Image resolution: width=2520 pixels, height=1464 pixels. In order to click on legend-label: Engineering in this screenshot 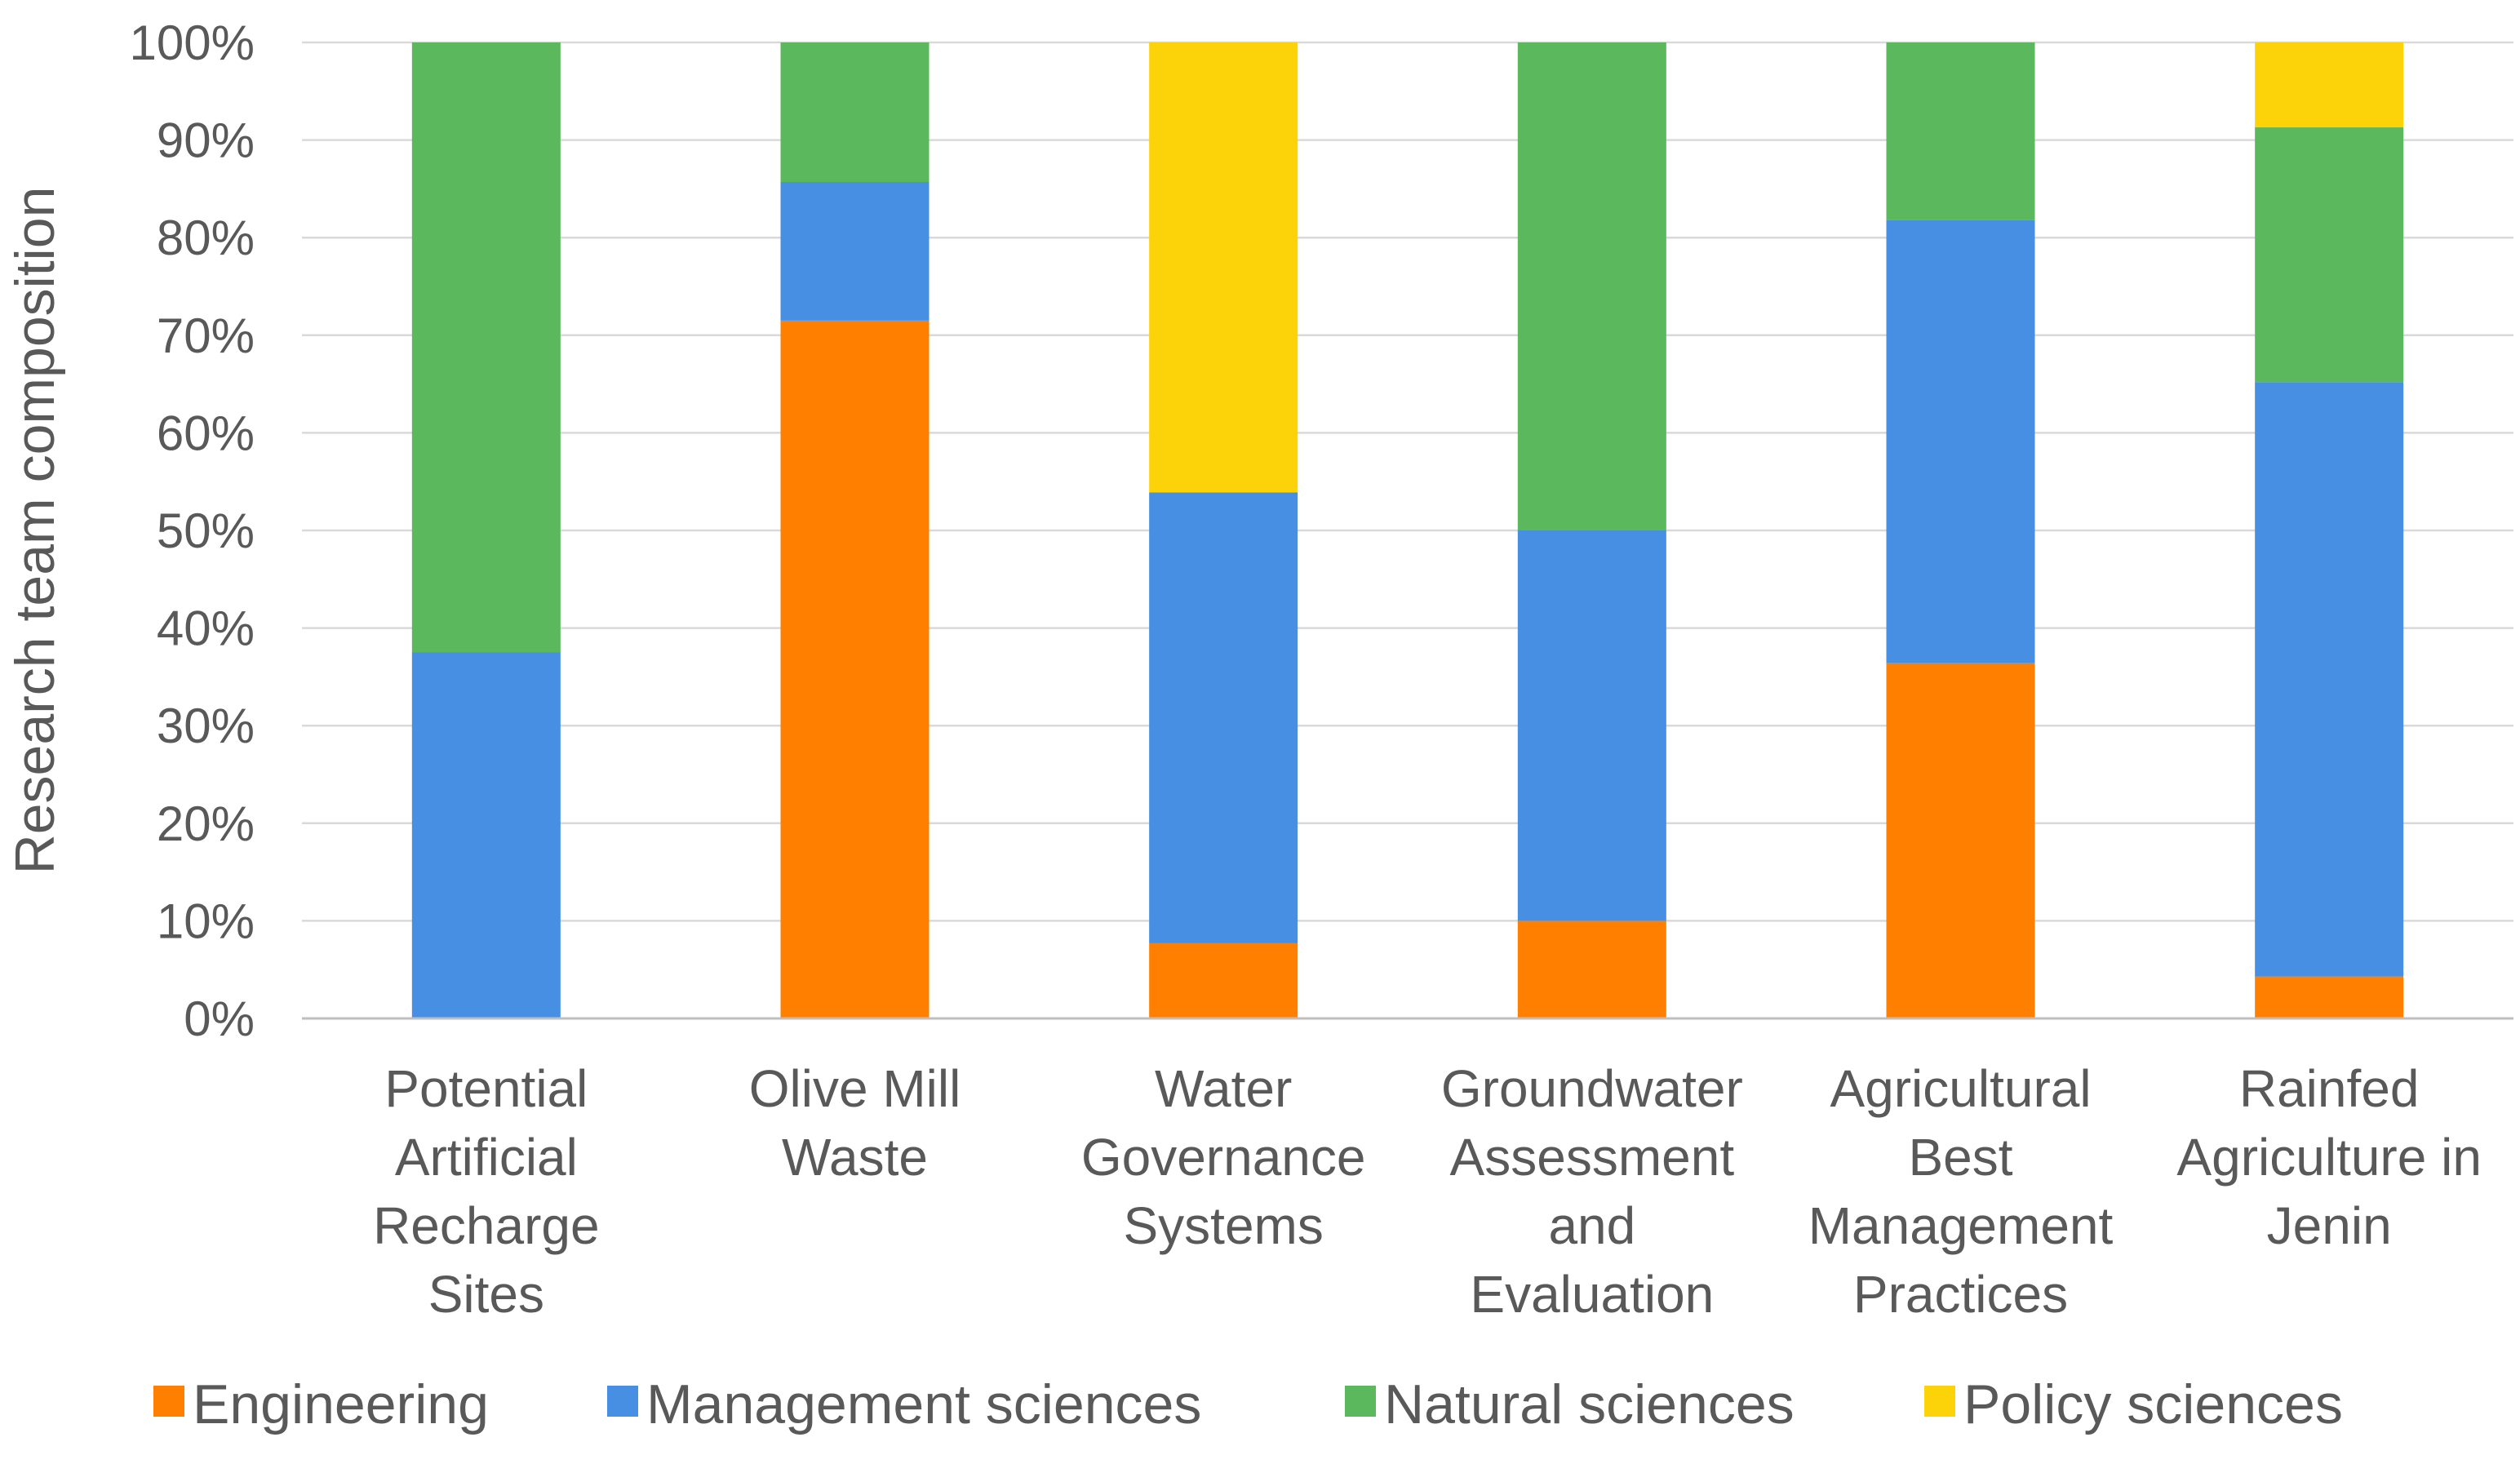, I will do `click(341, 1404)`.